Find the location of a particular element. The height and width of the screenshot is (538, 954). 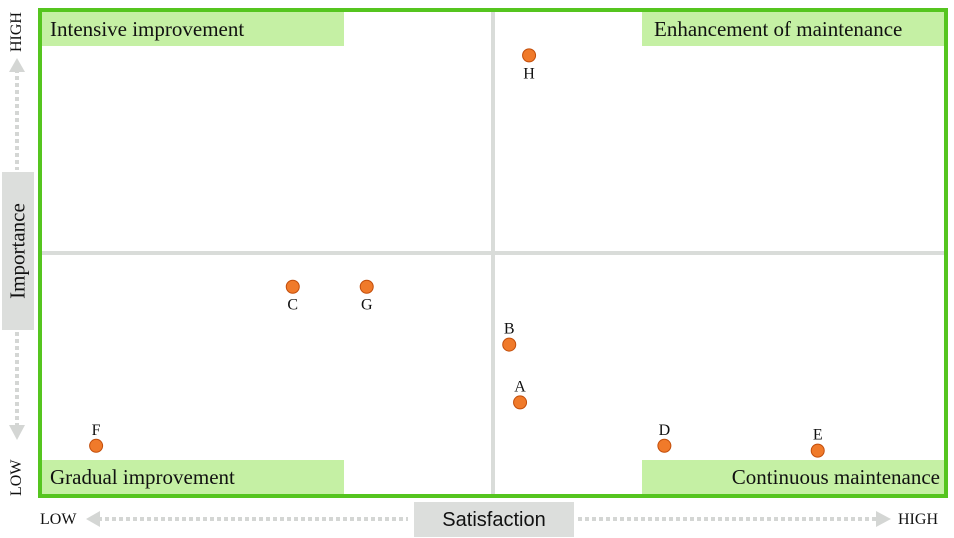

y-axis-title: Importance is located at coordinates (18, 251).